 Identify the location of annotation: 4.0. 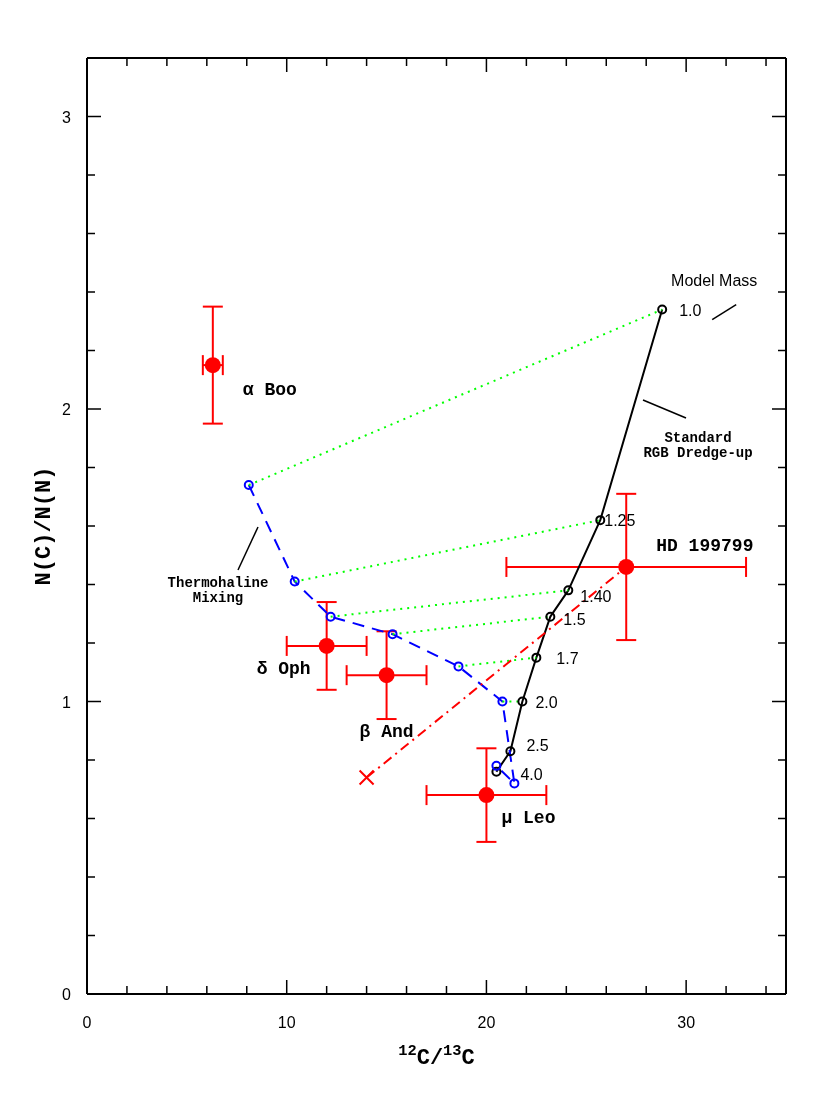
(531, 774).